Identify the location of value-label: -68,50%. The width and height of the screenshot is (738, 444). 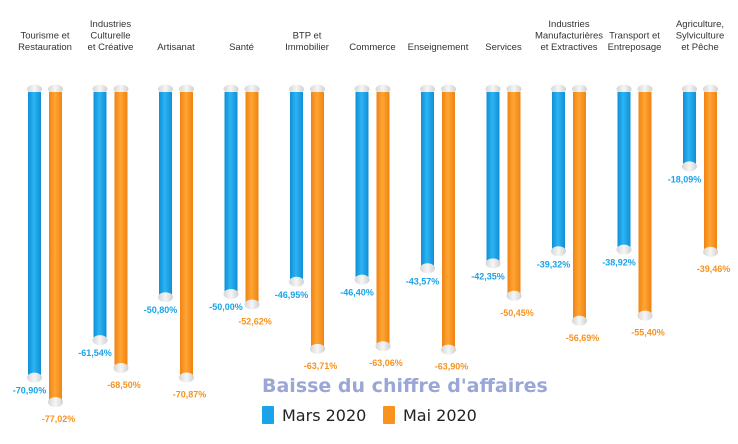
(124, 385).